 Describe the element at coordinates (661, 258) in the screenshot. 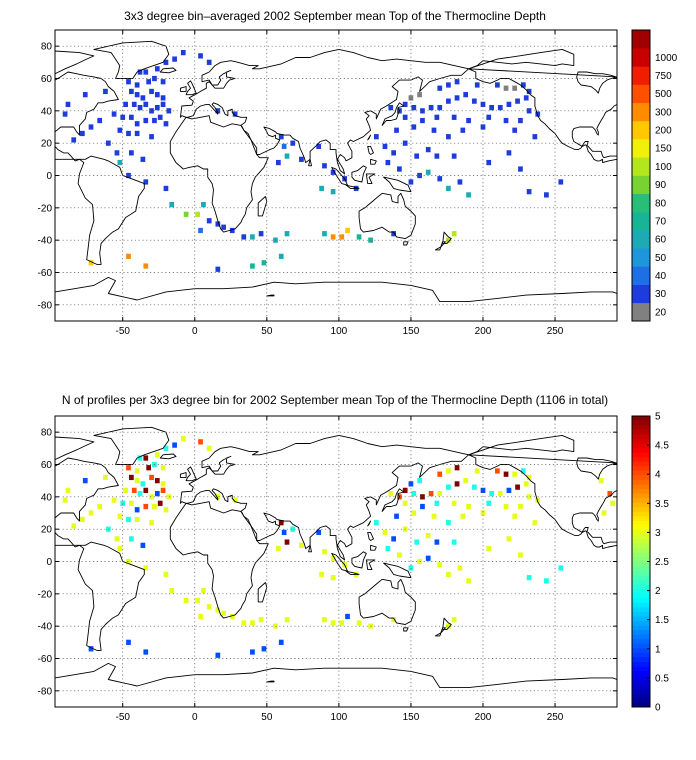

I see `colorbar-label: 50` at that location.